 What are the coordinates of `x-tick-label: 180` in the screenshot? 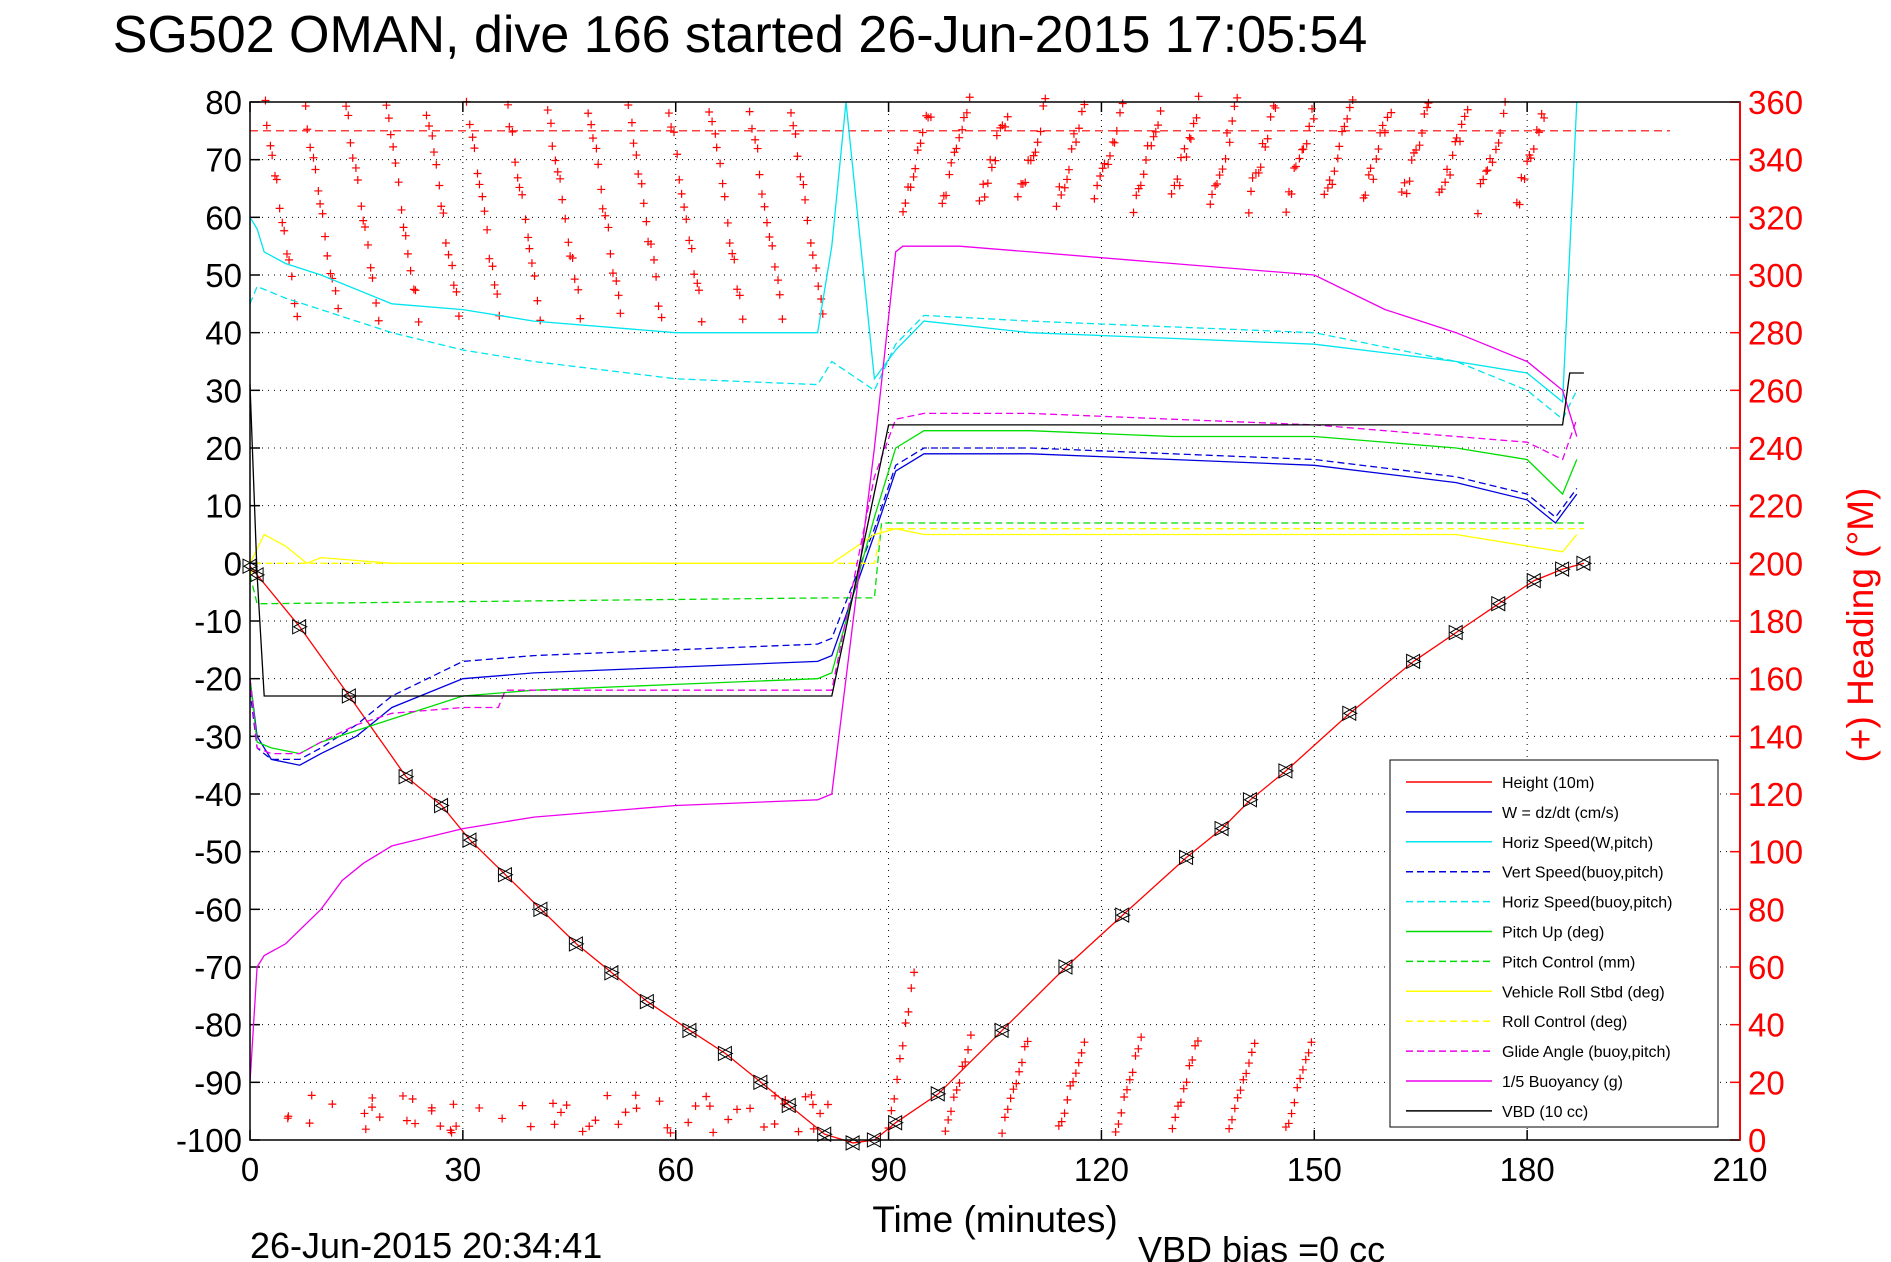 It's located at (1527, 1169).